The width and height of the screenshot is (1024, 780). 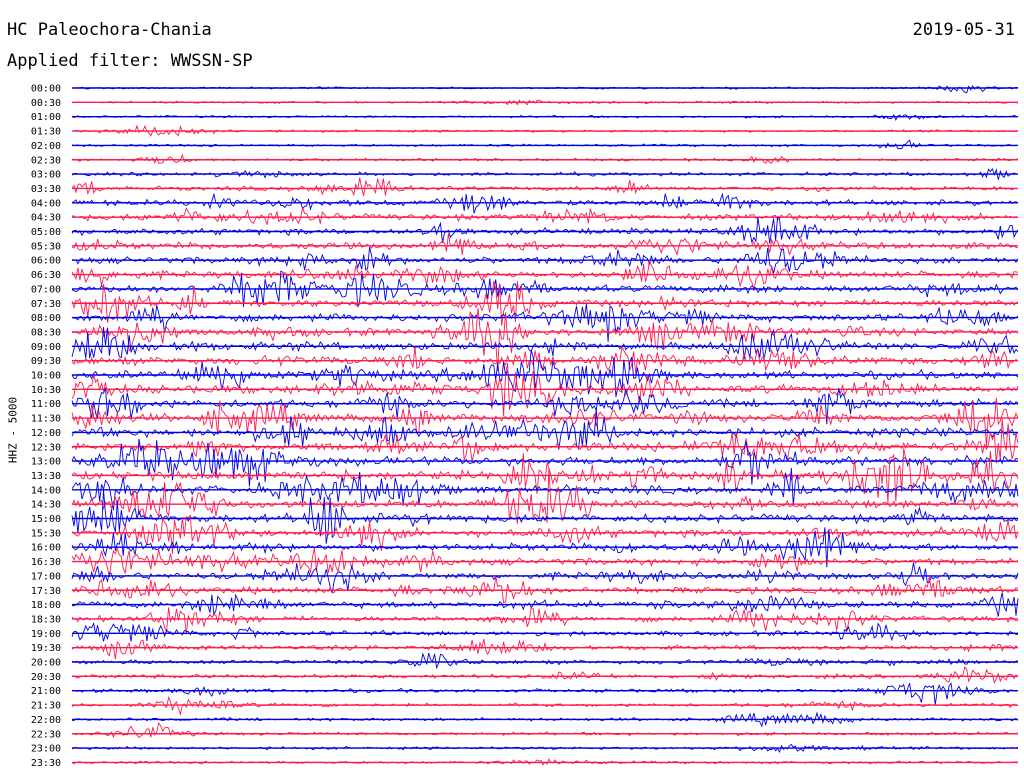 I want to click on time-tick-label: 12:00, so click(x=46, y=433).